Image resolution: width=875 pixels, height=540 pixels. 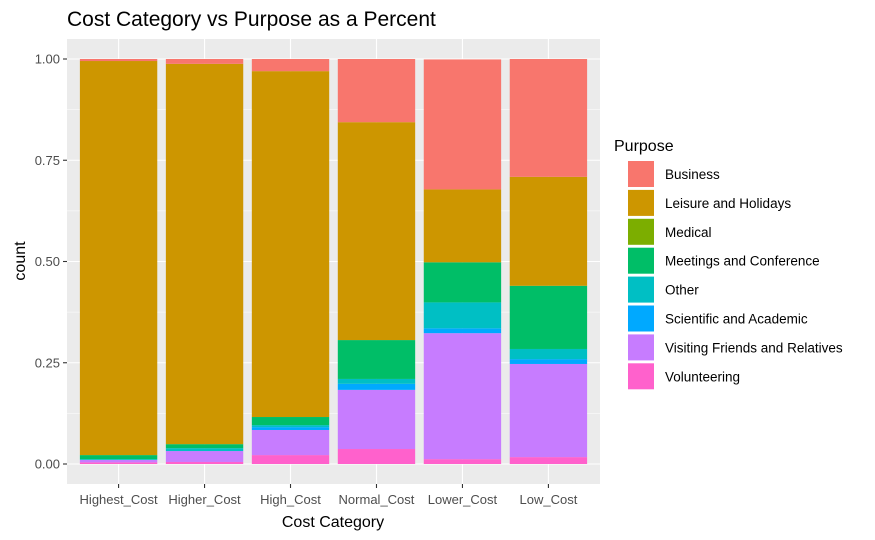 What do you see at coordinates (333, 522) in the screenshot?
I see `x-axis-title: Cost Category` at bounding box center [333, 522].